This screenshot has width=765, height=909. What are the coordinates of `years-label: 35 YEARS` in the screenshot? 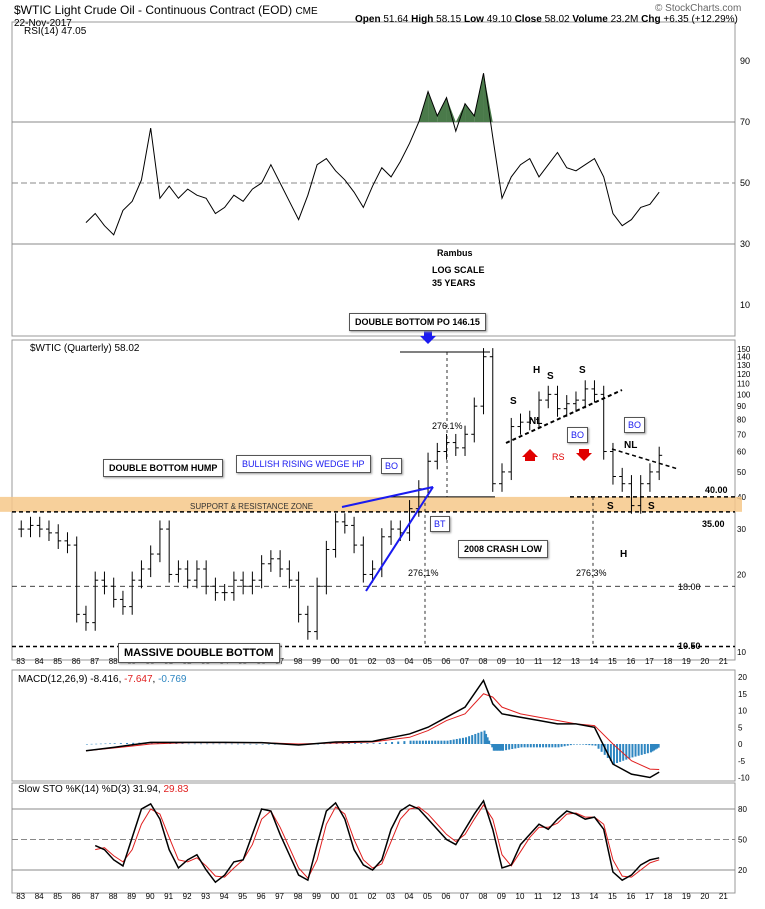 It's located at (454, 283).